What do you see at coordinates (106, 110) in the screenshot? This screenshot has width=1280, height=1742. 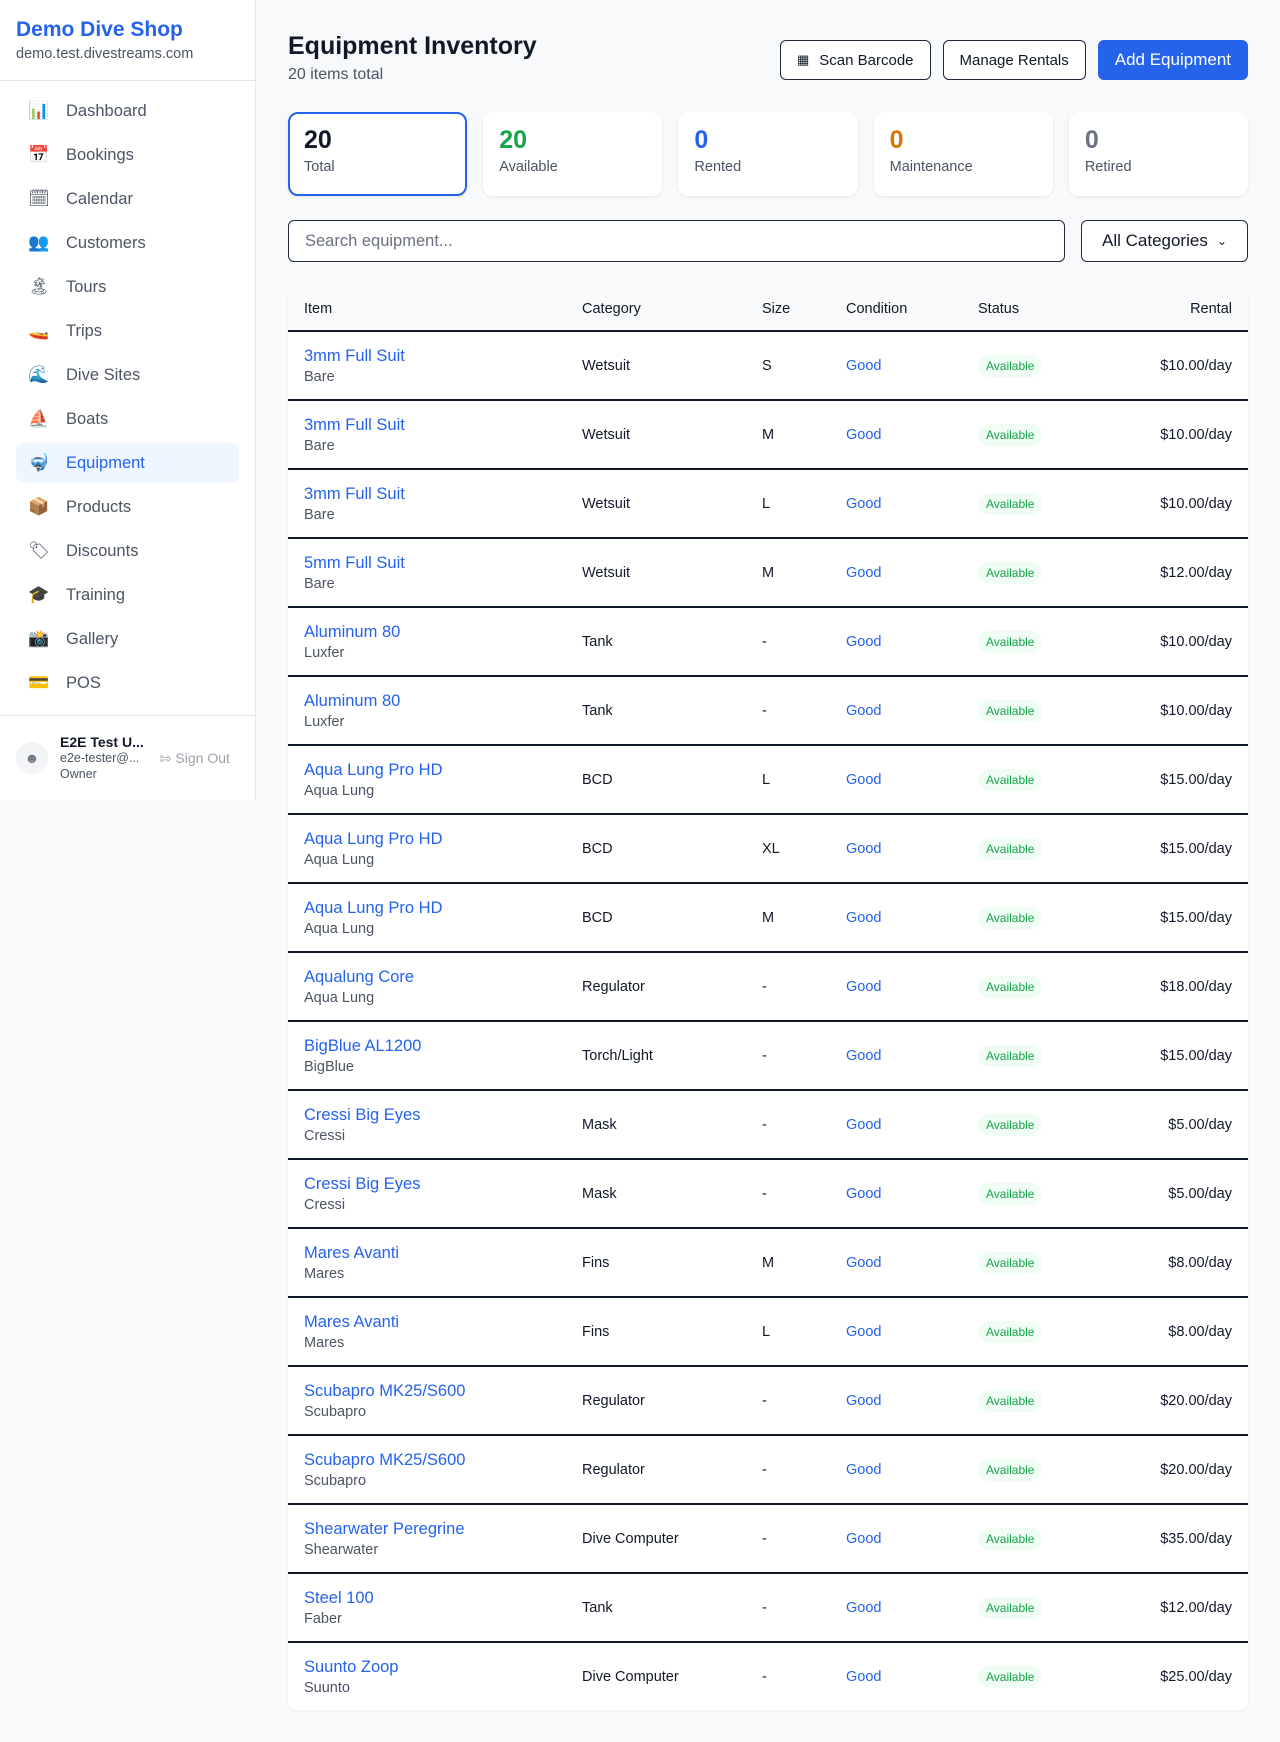 I see `sidebar-item-label: Dashboard` at bounding box center [106, 110].